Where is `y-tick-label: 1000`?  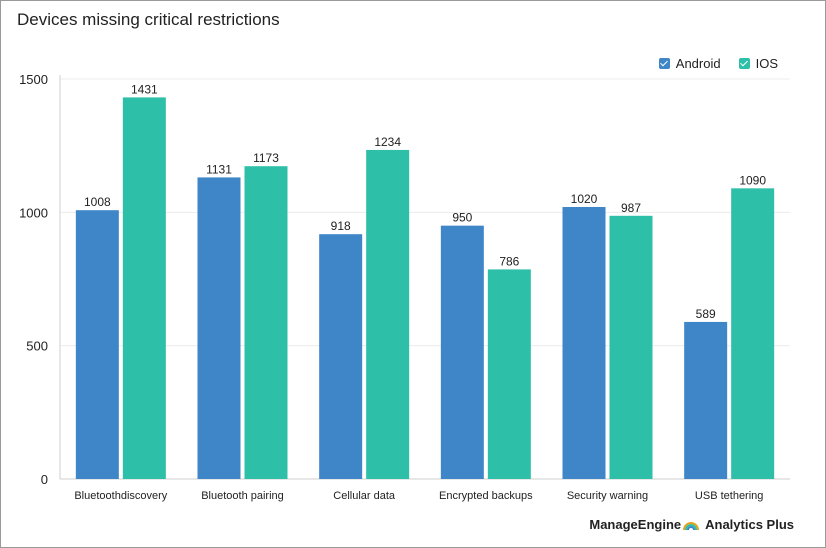 y-tick-label: 1000 is located at coordinates (33, 212).